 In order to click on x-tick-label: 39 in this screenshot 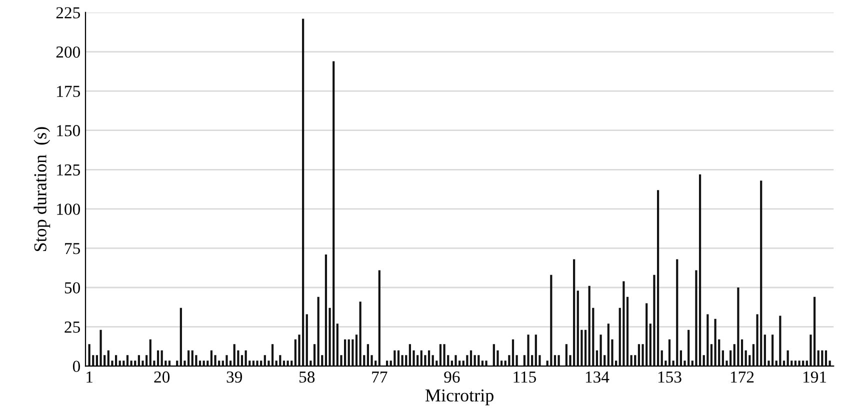, I will do `click(234, 377)`.